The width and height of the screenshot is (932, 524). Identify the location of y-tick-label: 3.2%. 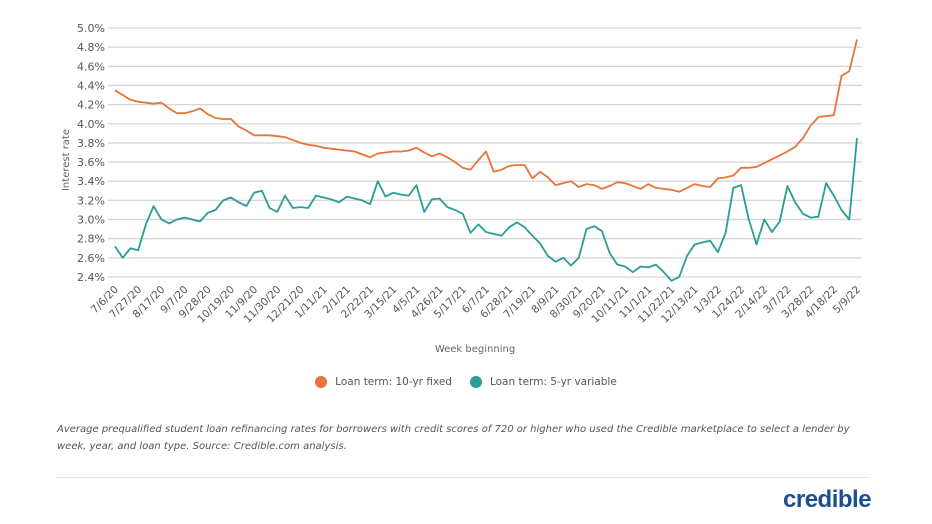
(91, 200).